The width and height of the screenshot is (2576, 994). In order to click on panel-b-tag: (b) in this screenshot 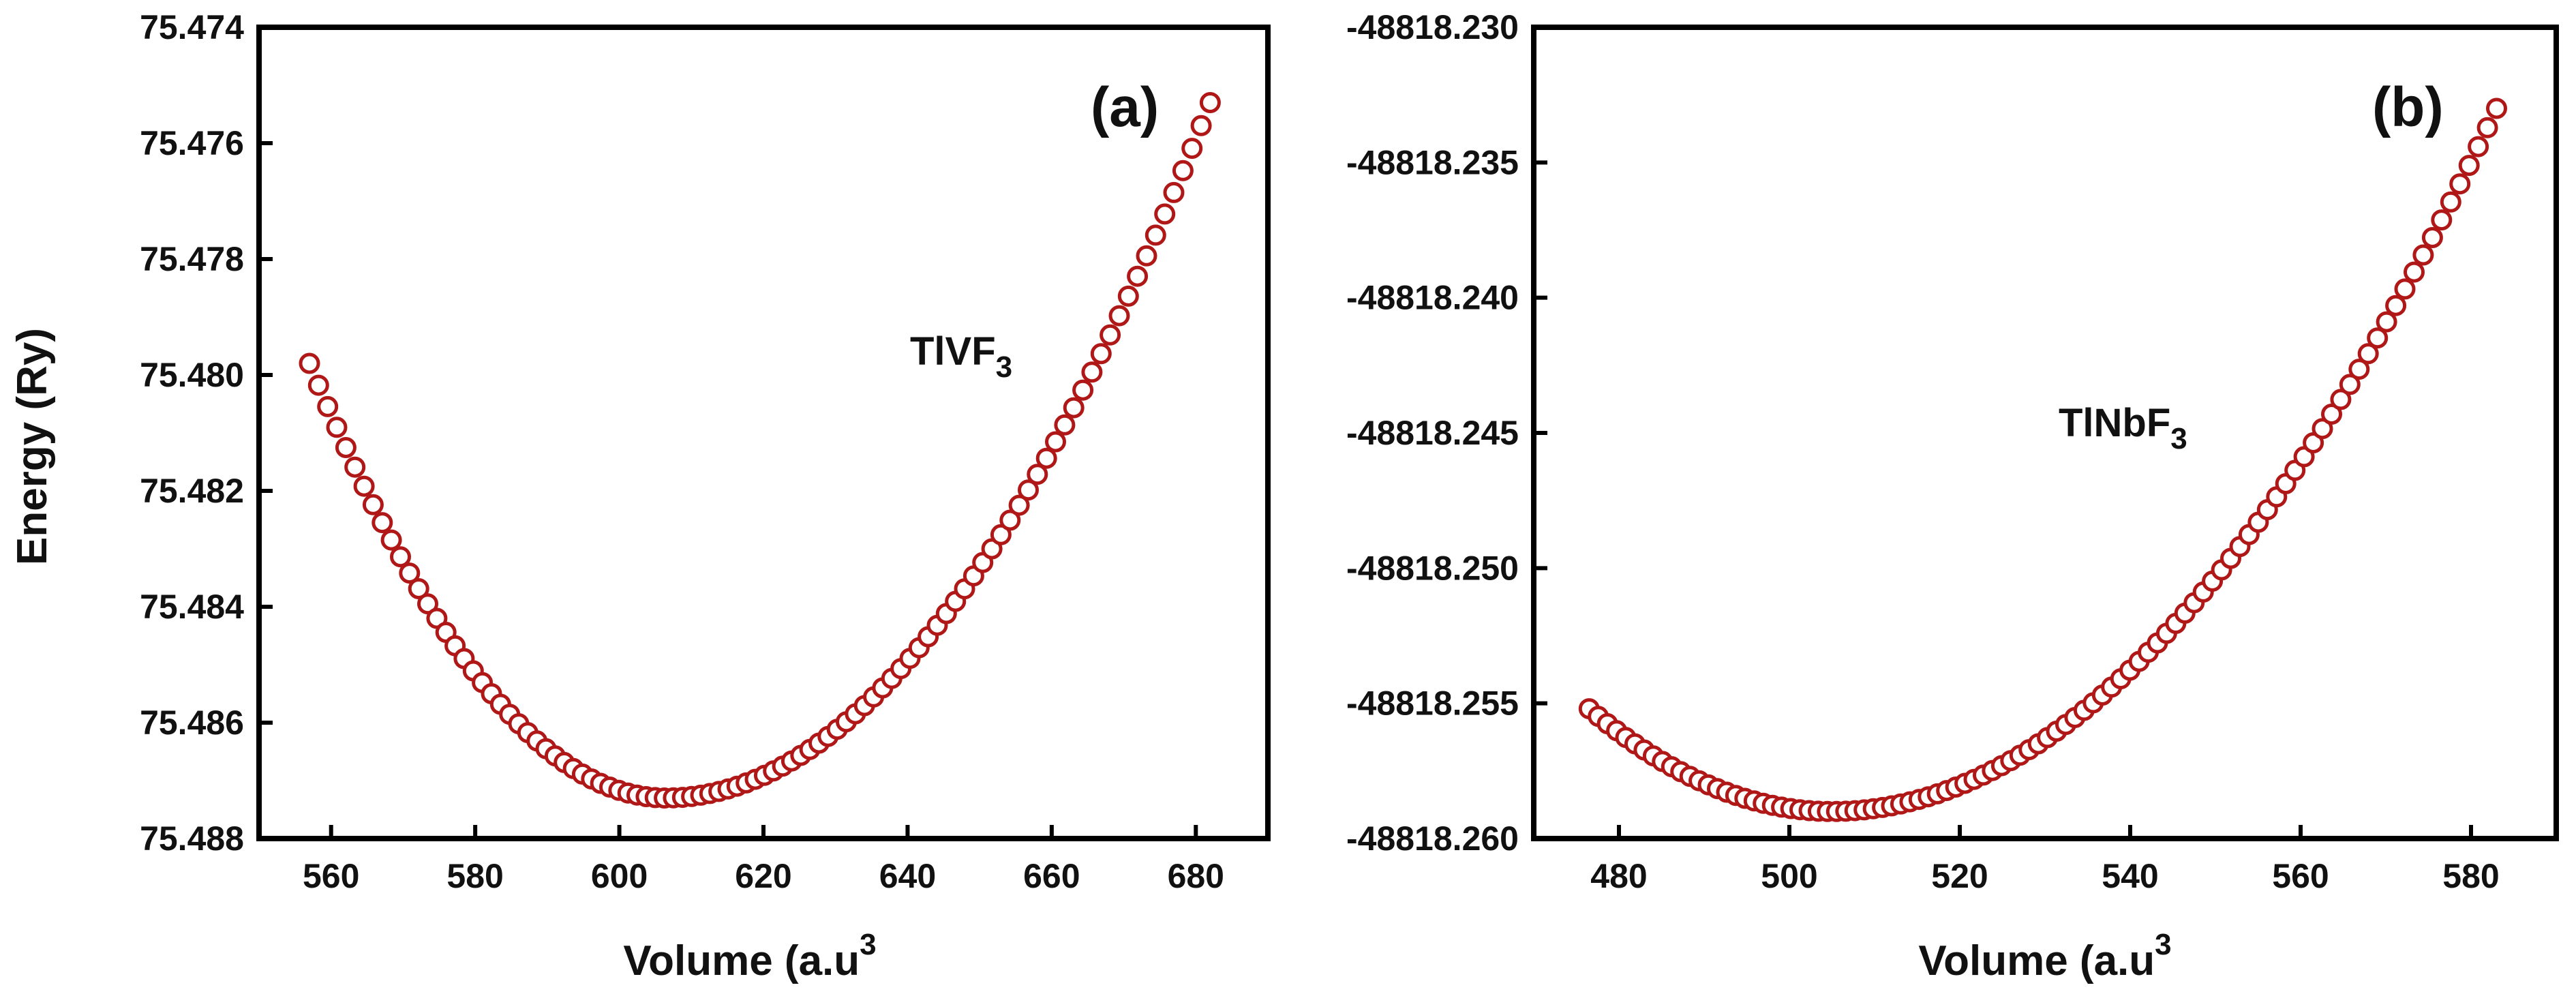, I will do `click(2408, 107)`.